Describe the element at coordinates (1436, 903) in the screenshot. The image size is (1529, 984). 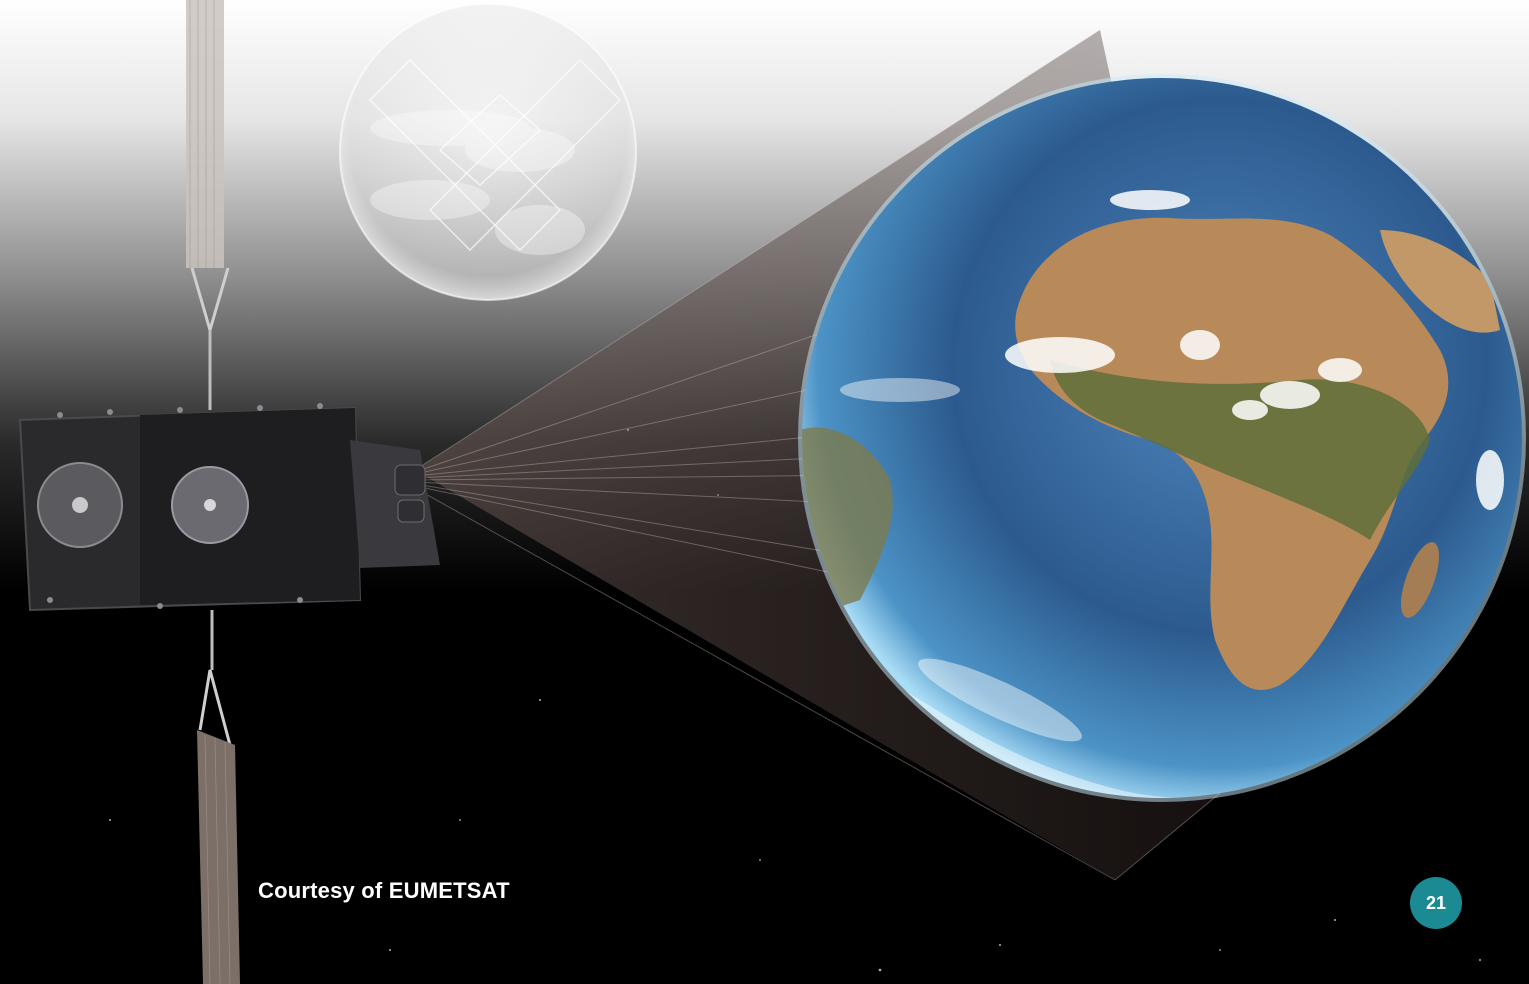
I see `page-number-badge: 21` at that location.